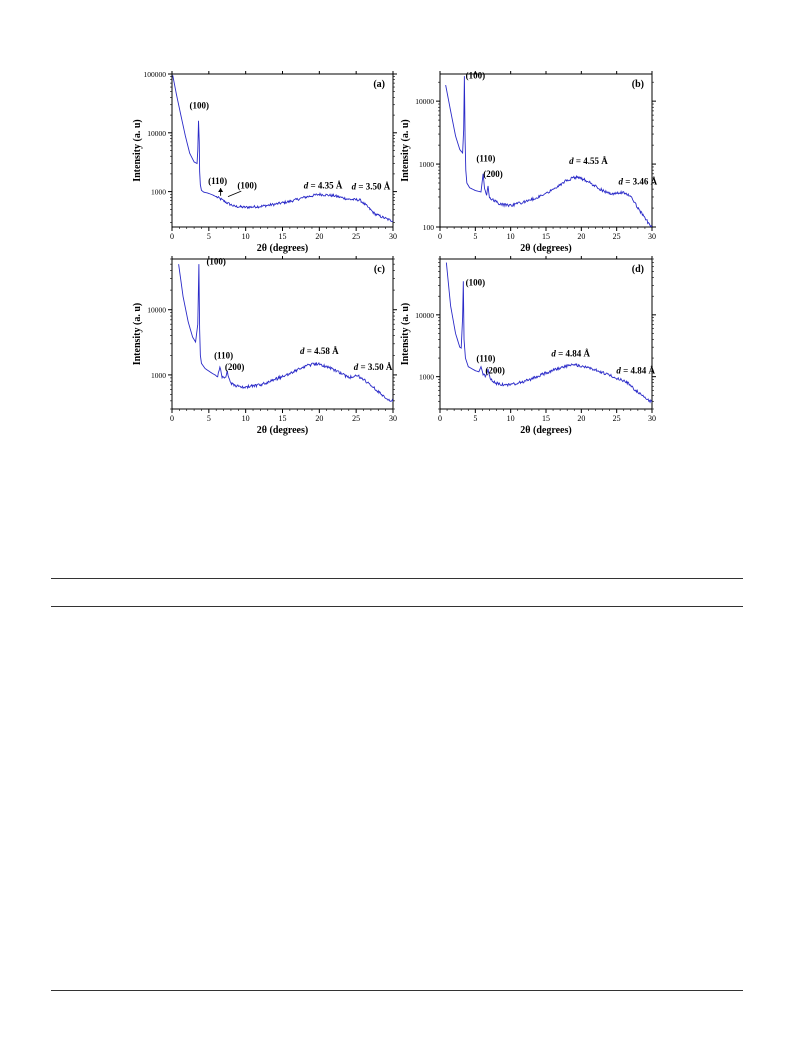  I want to click on d-spacing-value: = 4.35 Å, so click(325, 185).